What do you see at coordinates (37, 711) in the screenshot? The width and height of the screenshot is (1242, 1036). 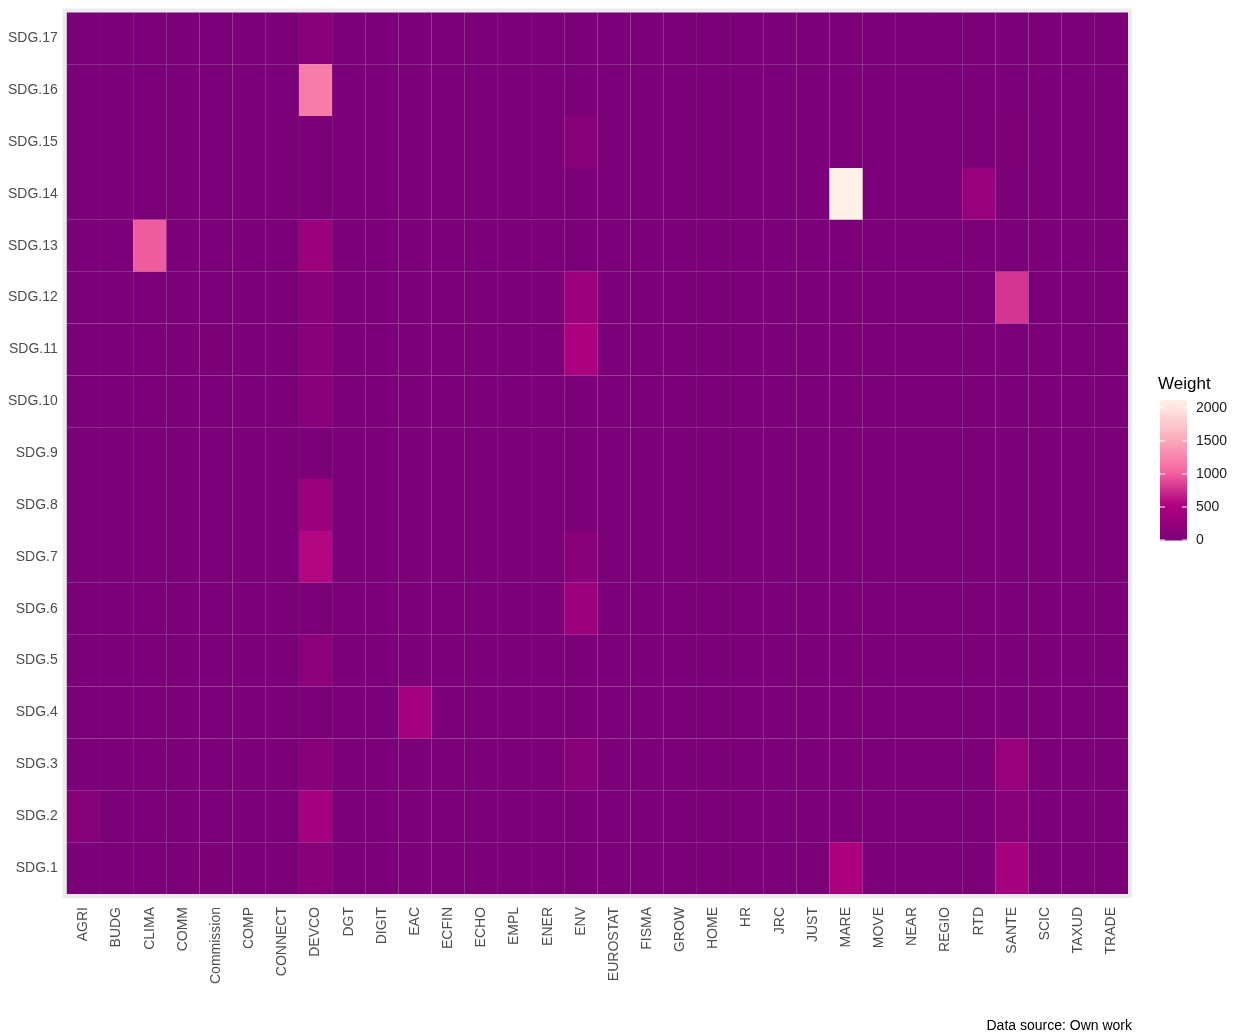 I see `y-tick-label: SDG.4` at bounding box center [37, 711].